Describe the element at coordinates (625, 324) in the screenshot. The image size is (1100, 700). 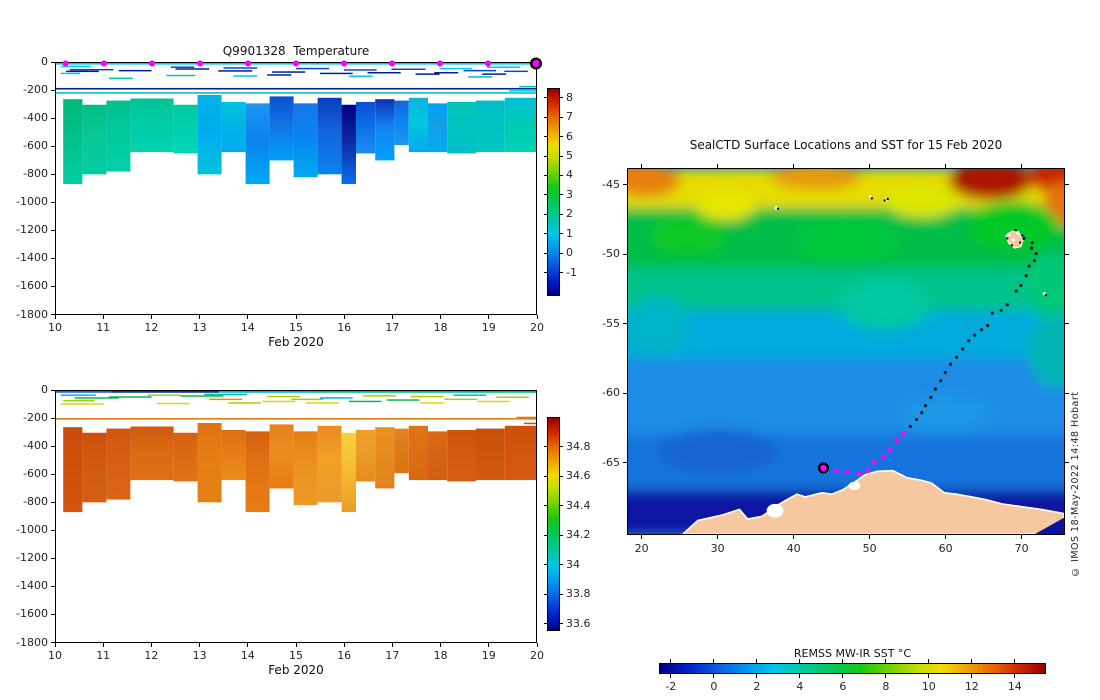
I see `map-y-tick-mark` at that location.